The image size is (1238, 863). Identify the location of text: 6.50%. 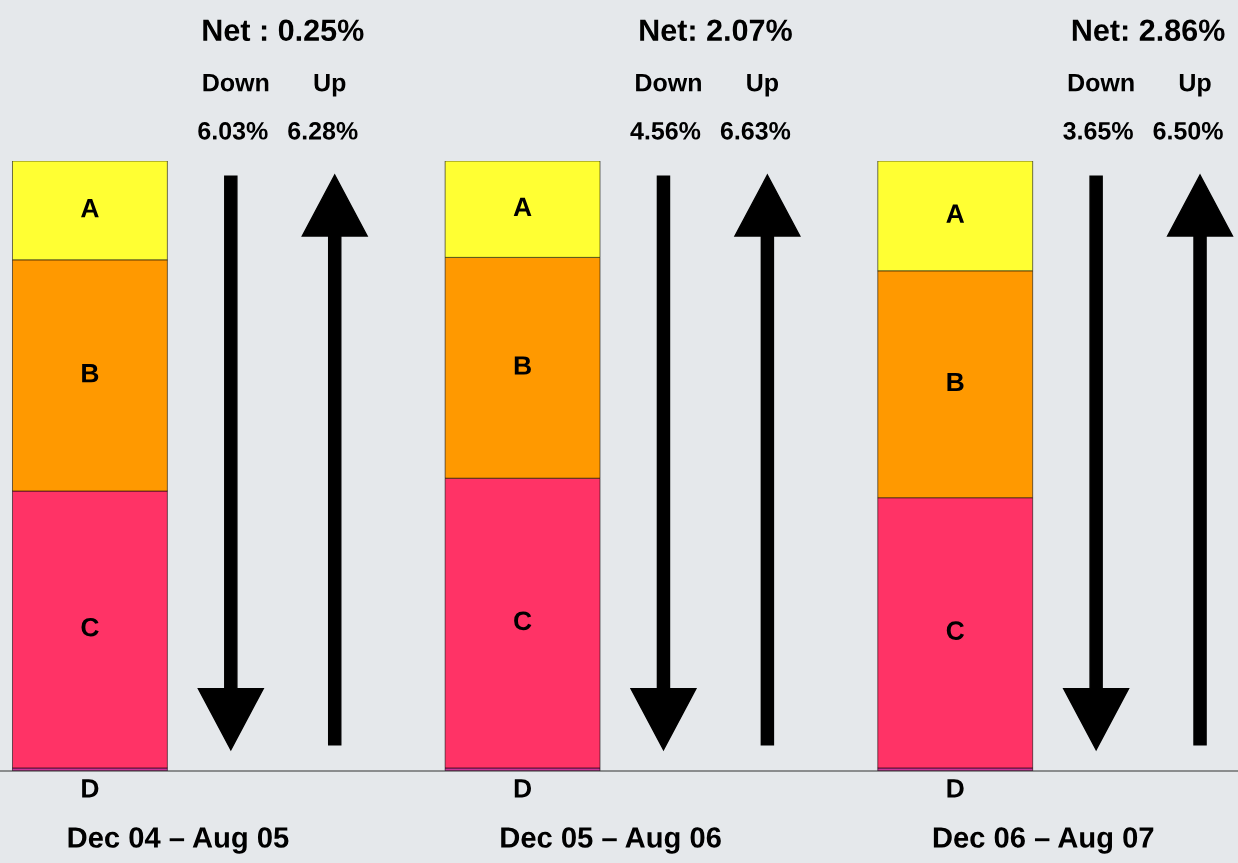
(1188, 130).